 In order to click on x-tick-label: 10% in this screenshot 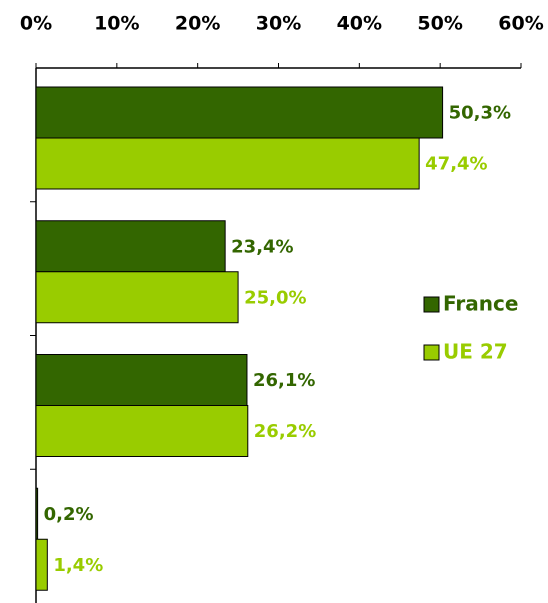, I will do `click(116, 24)`.